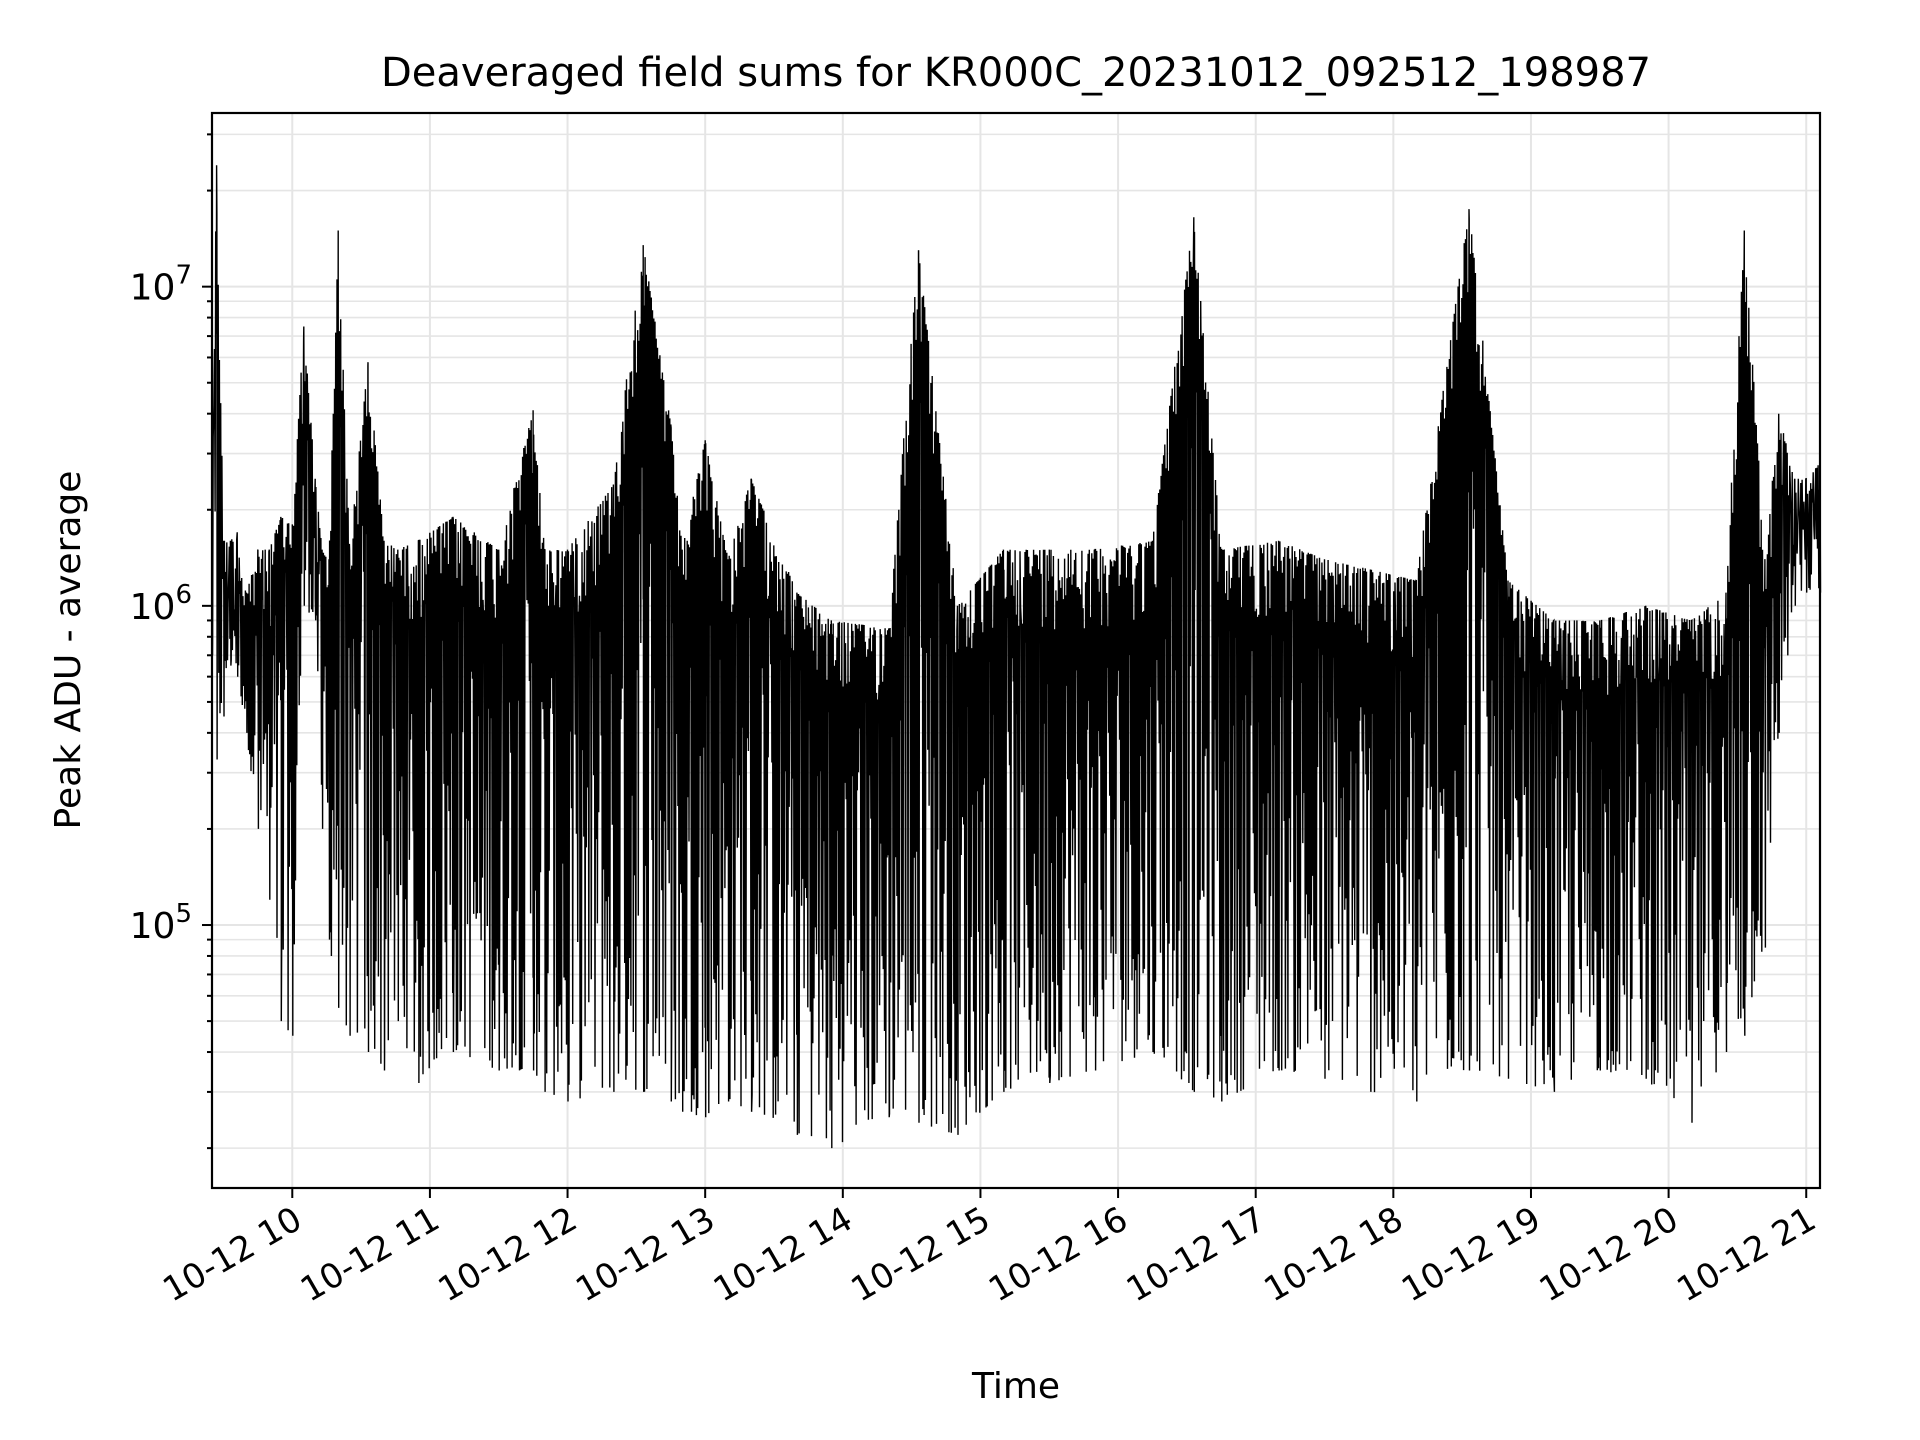  What do you see at coordinates (161, 923) in the screenshot?
I see `y-tick-label: 10⁵` at bounding box center [161, 923].